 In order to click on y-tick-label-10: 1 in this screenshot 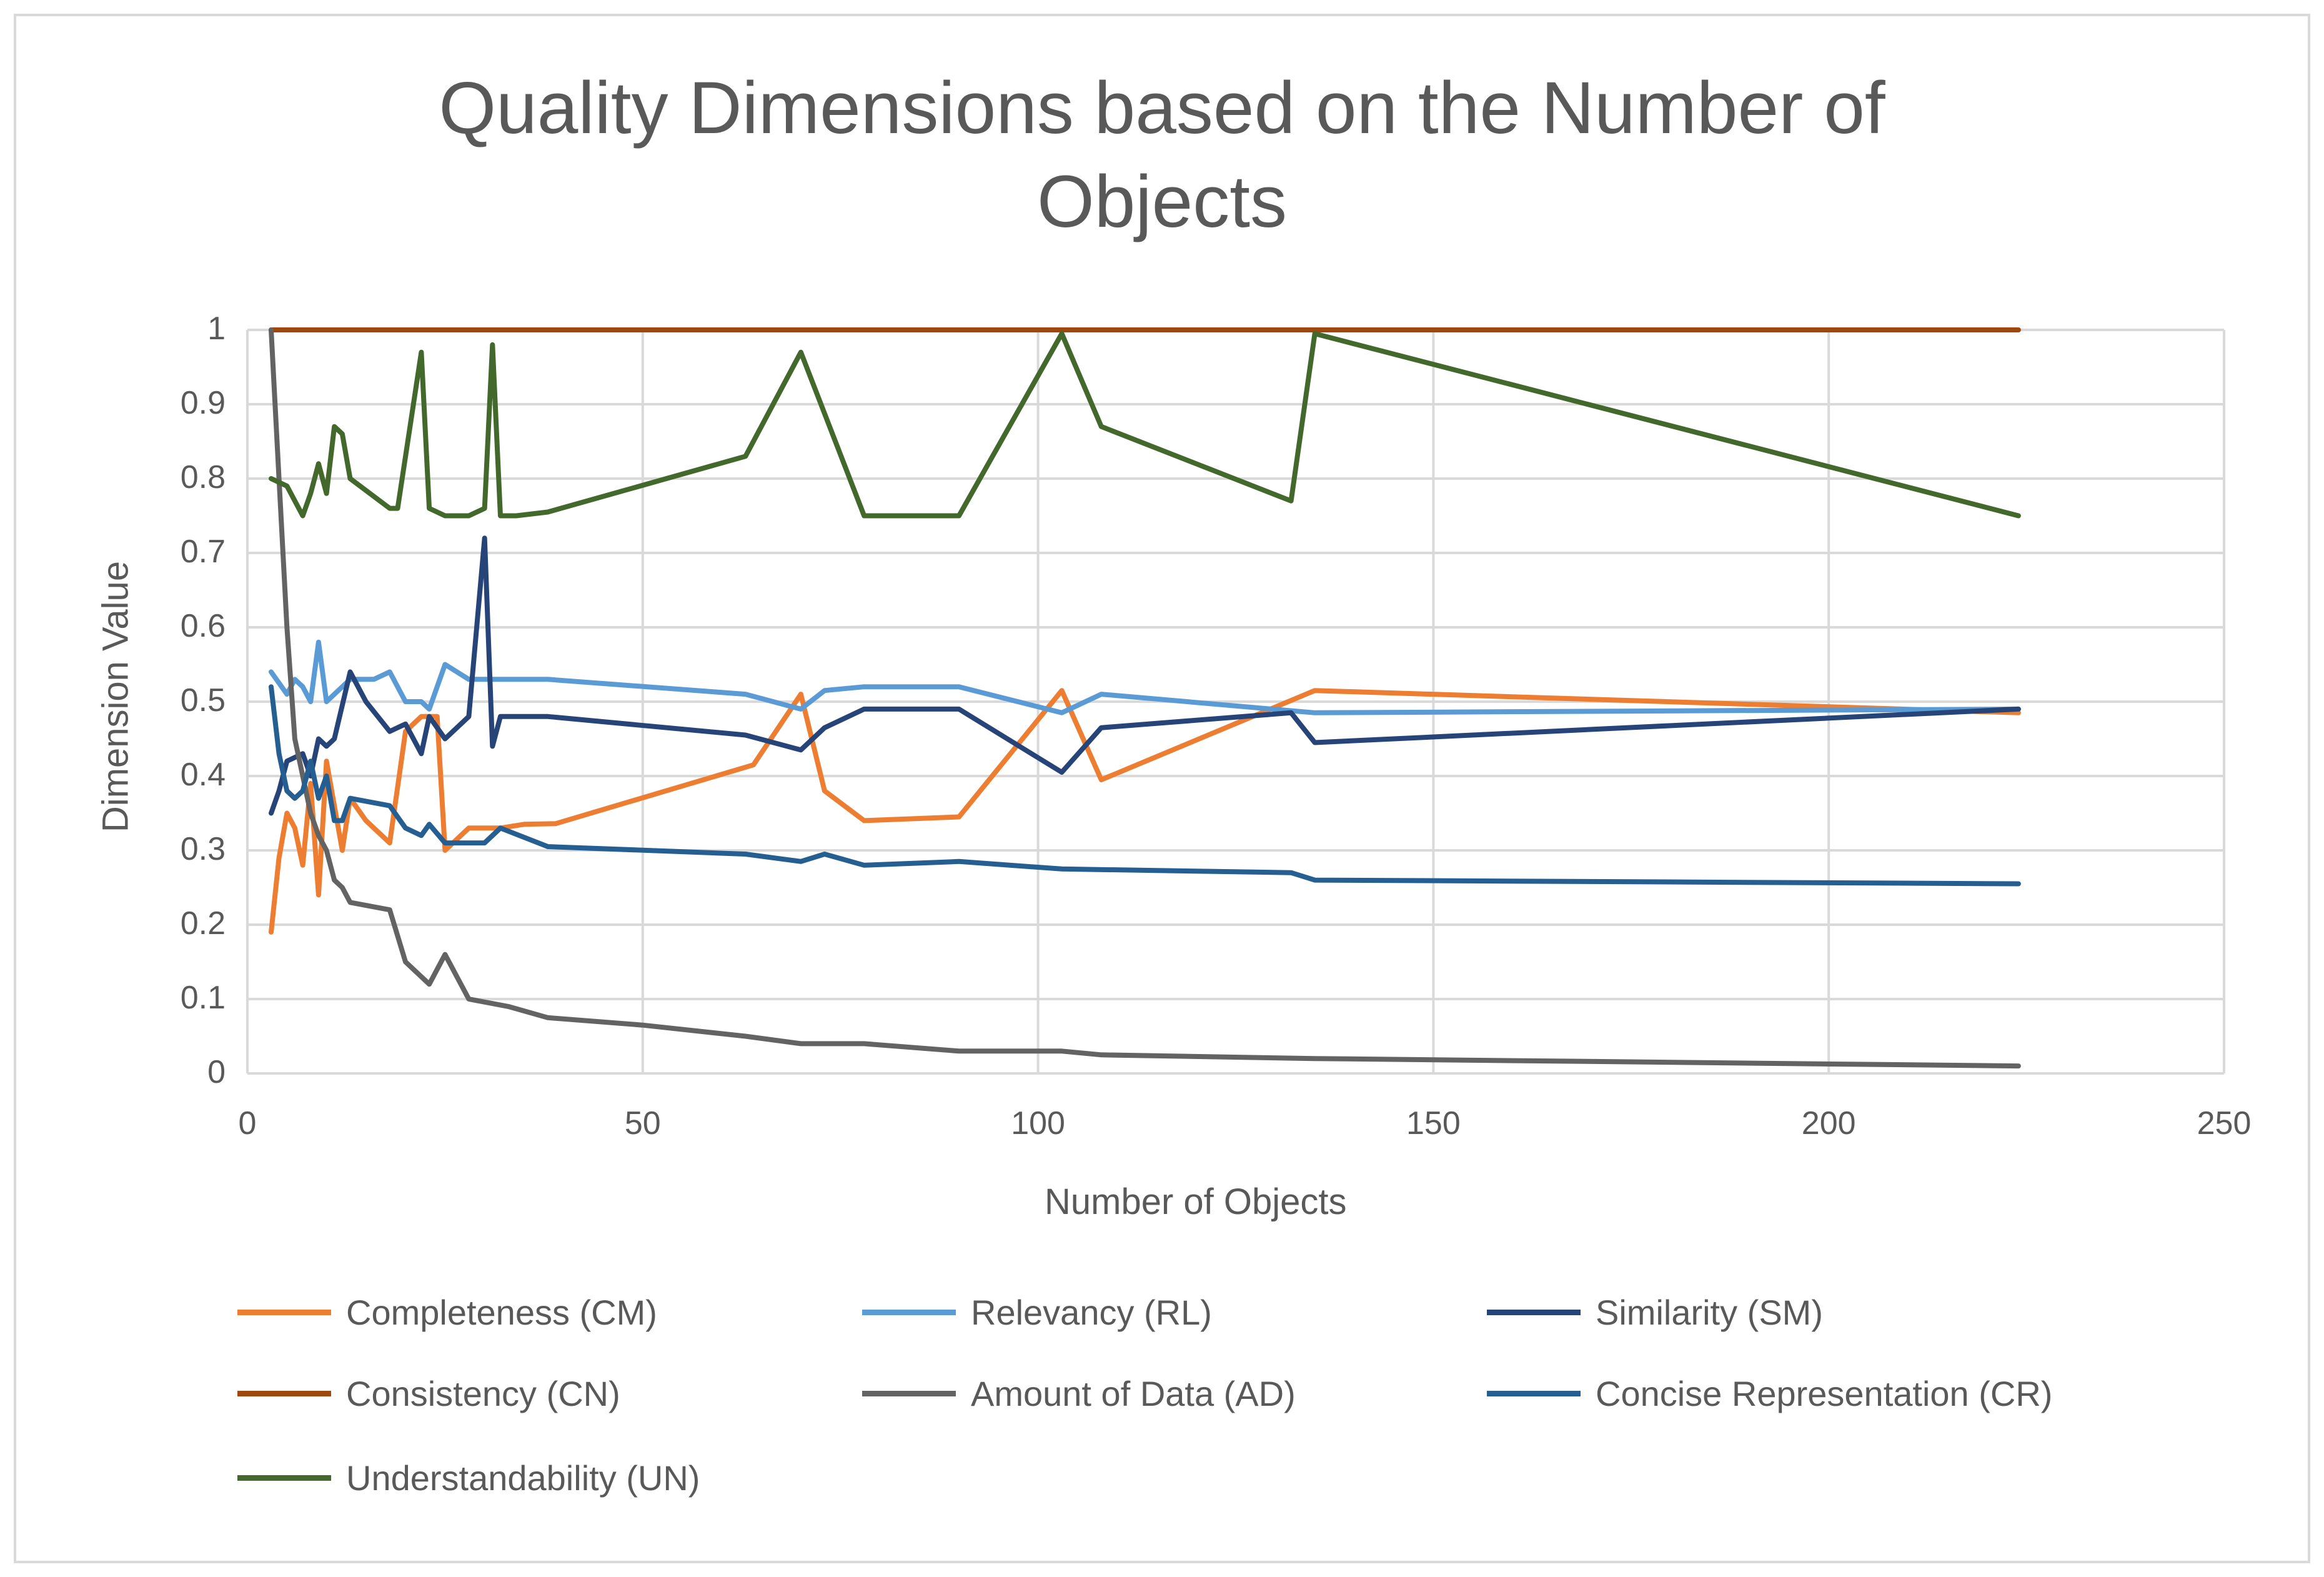, I will do `click(217, 329)`.